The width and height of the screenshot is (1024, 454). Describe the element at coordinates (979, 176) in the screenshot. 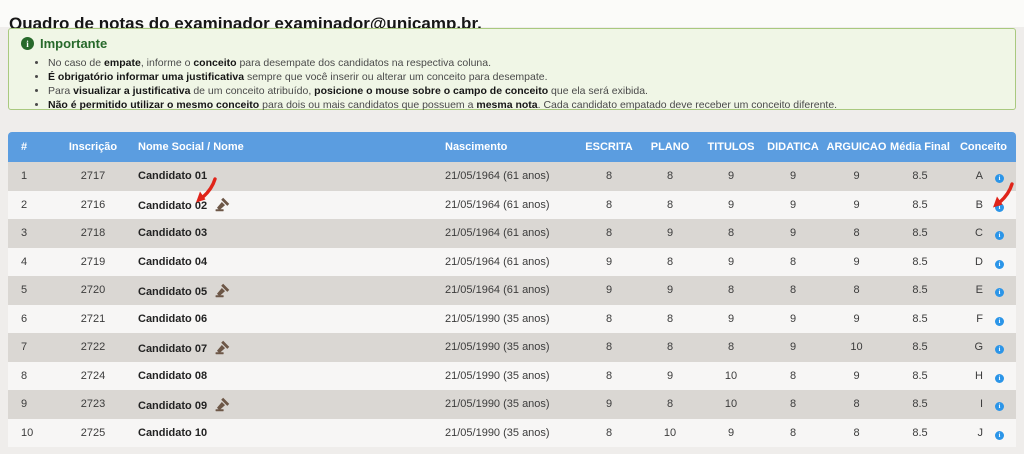

I see `conceito-letter: A` at that location.